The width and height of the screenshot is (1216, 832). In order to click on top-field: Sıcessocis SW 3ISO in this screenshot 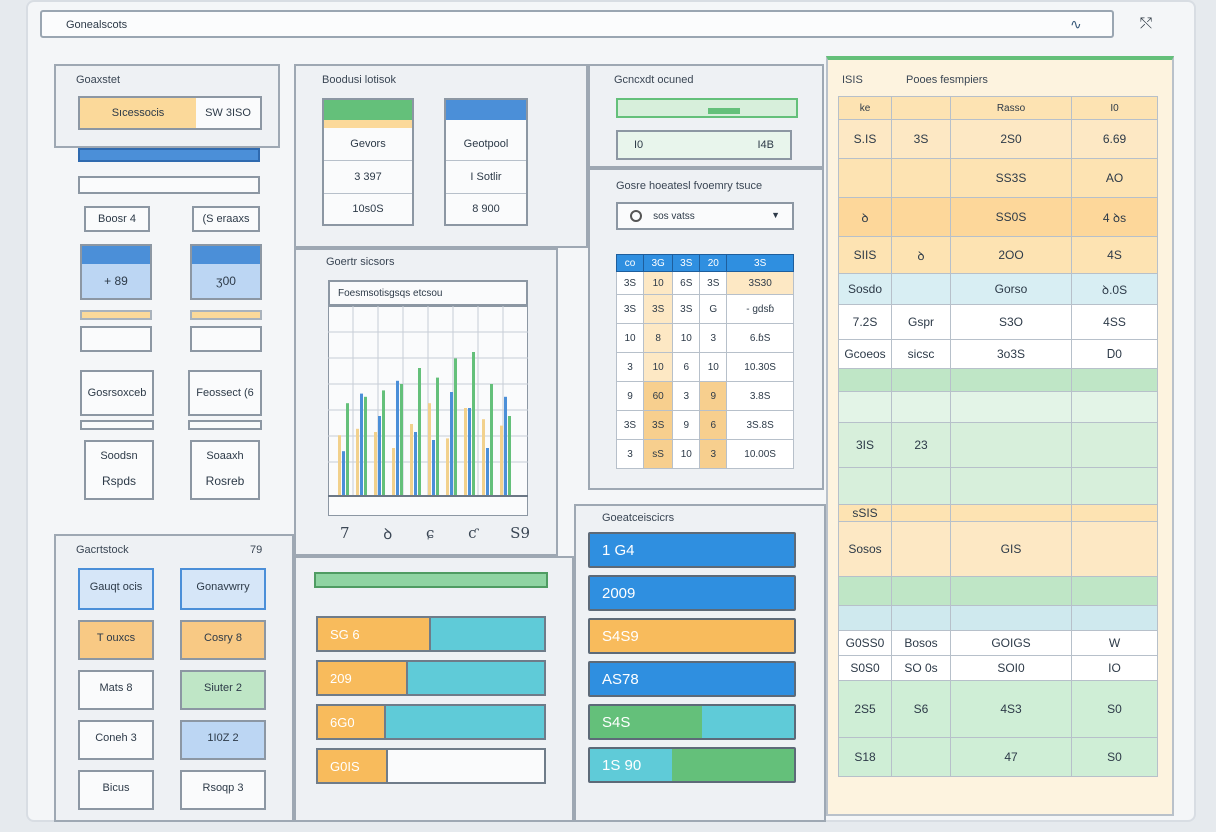, I will do `click(170, 113)`.